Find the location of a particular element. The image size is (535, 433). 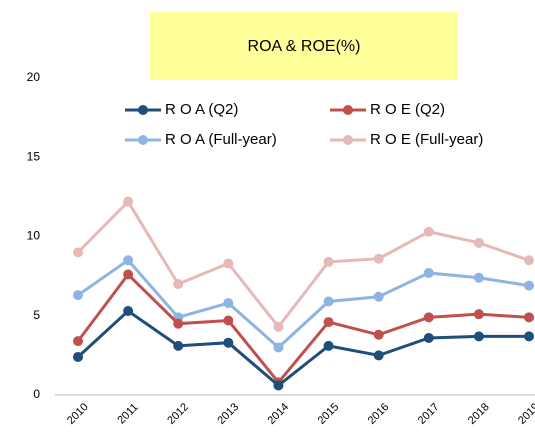

legend-label: R O A (Q2) is located at coordinates (201, 109).